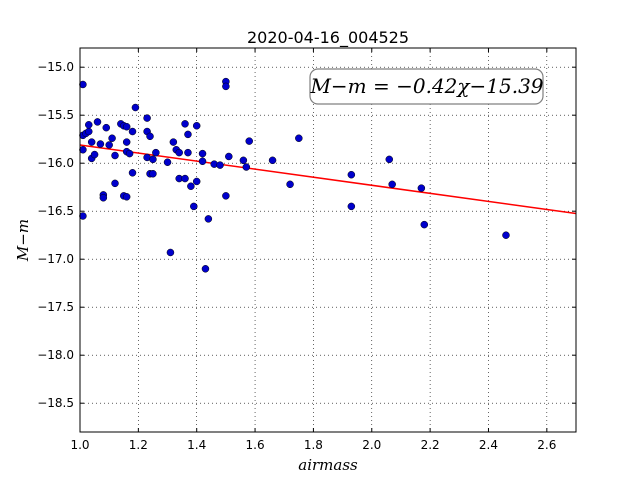 The width and height of the screenshot is (640, 480). Describe the element at coordinates (138, 445) in the screenshot. I see `x-tick-label: 1.2` at that location.